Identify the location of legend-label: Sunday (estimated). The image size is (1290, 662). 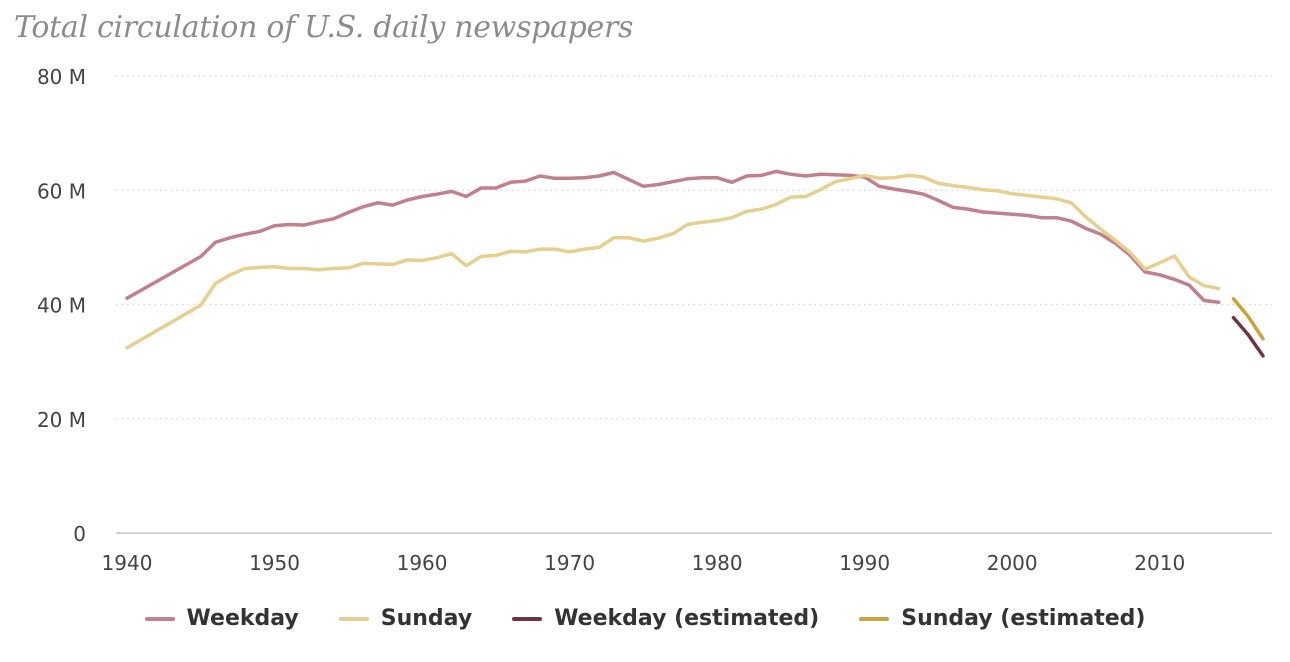
(1023, 618).